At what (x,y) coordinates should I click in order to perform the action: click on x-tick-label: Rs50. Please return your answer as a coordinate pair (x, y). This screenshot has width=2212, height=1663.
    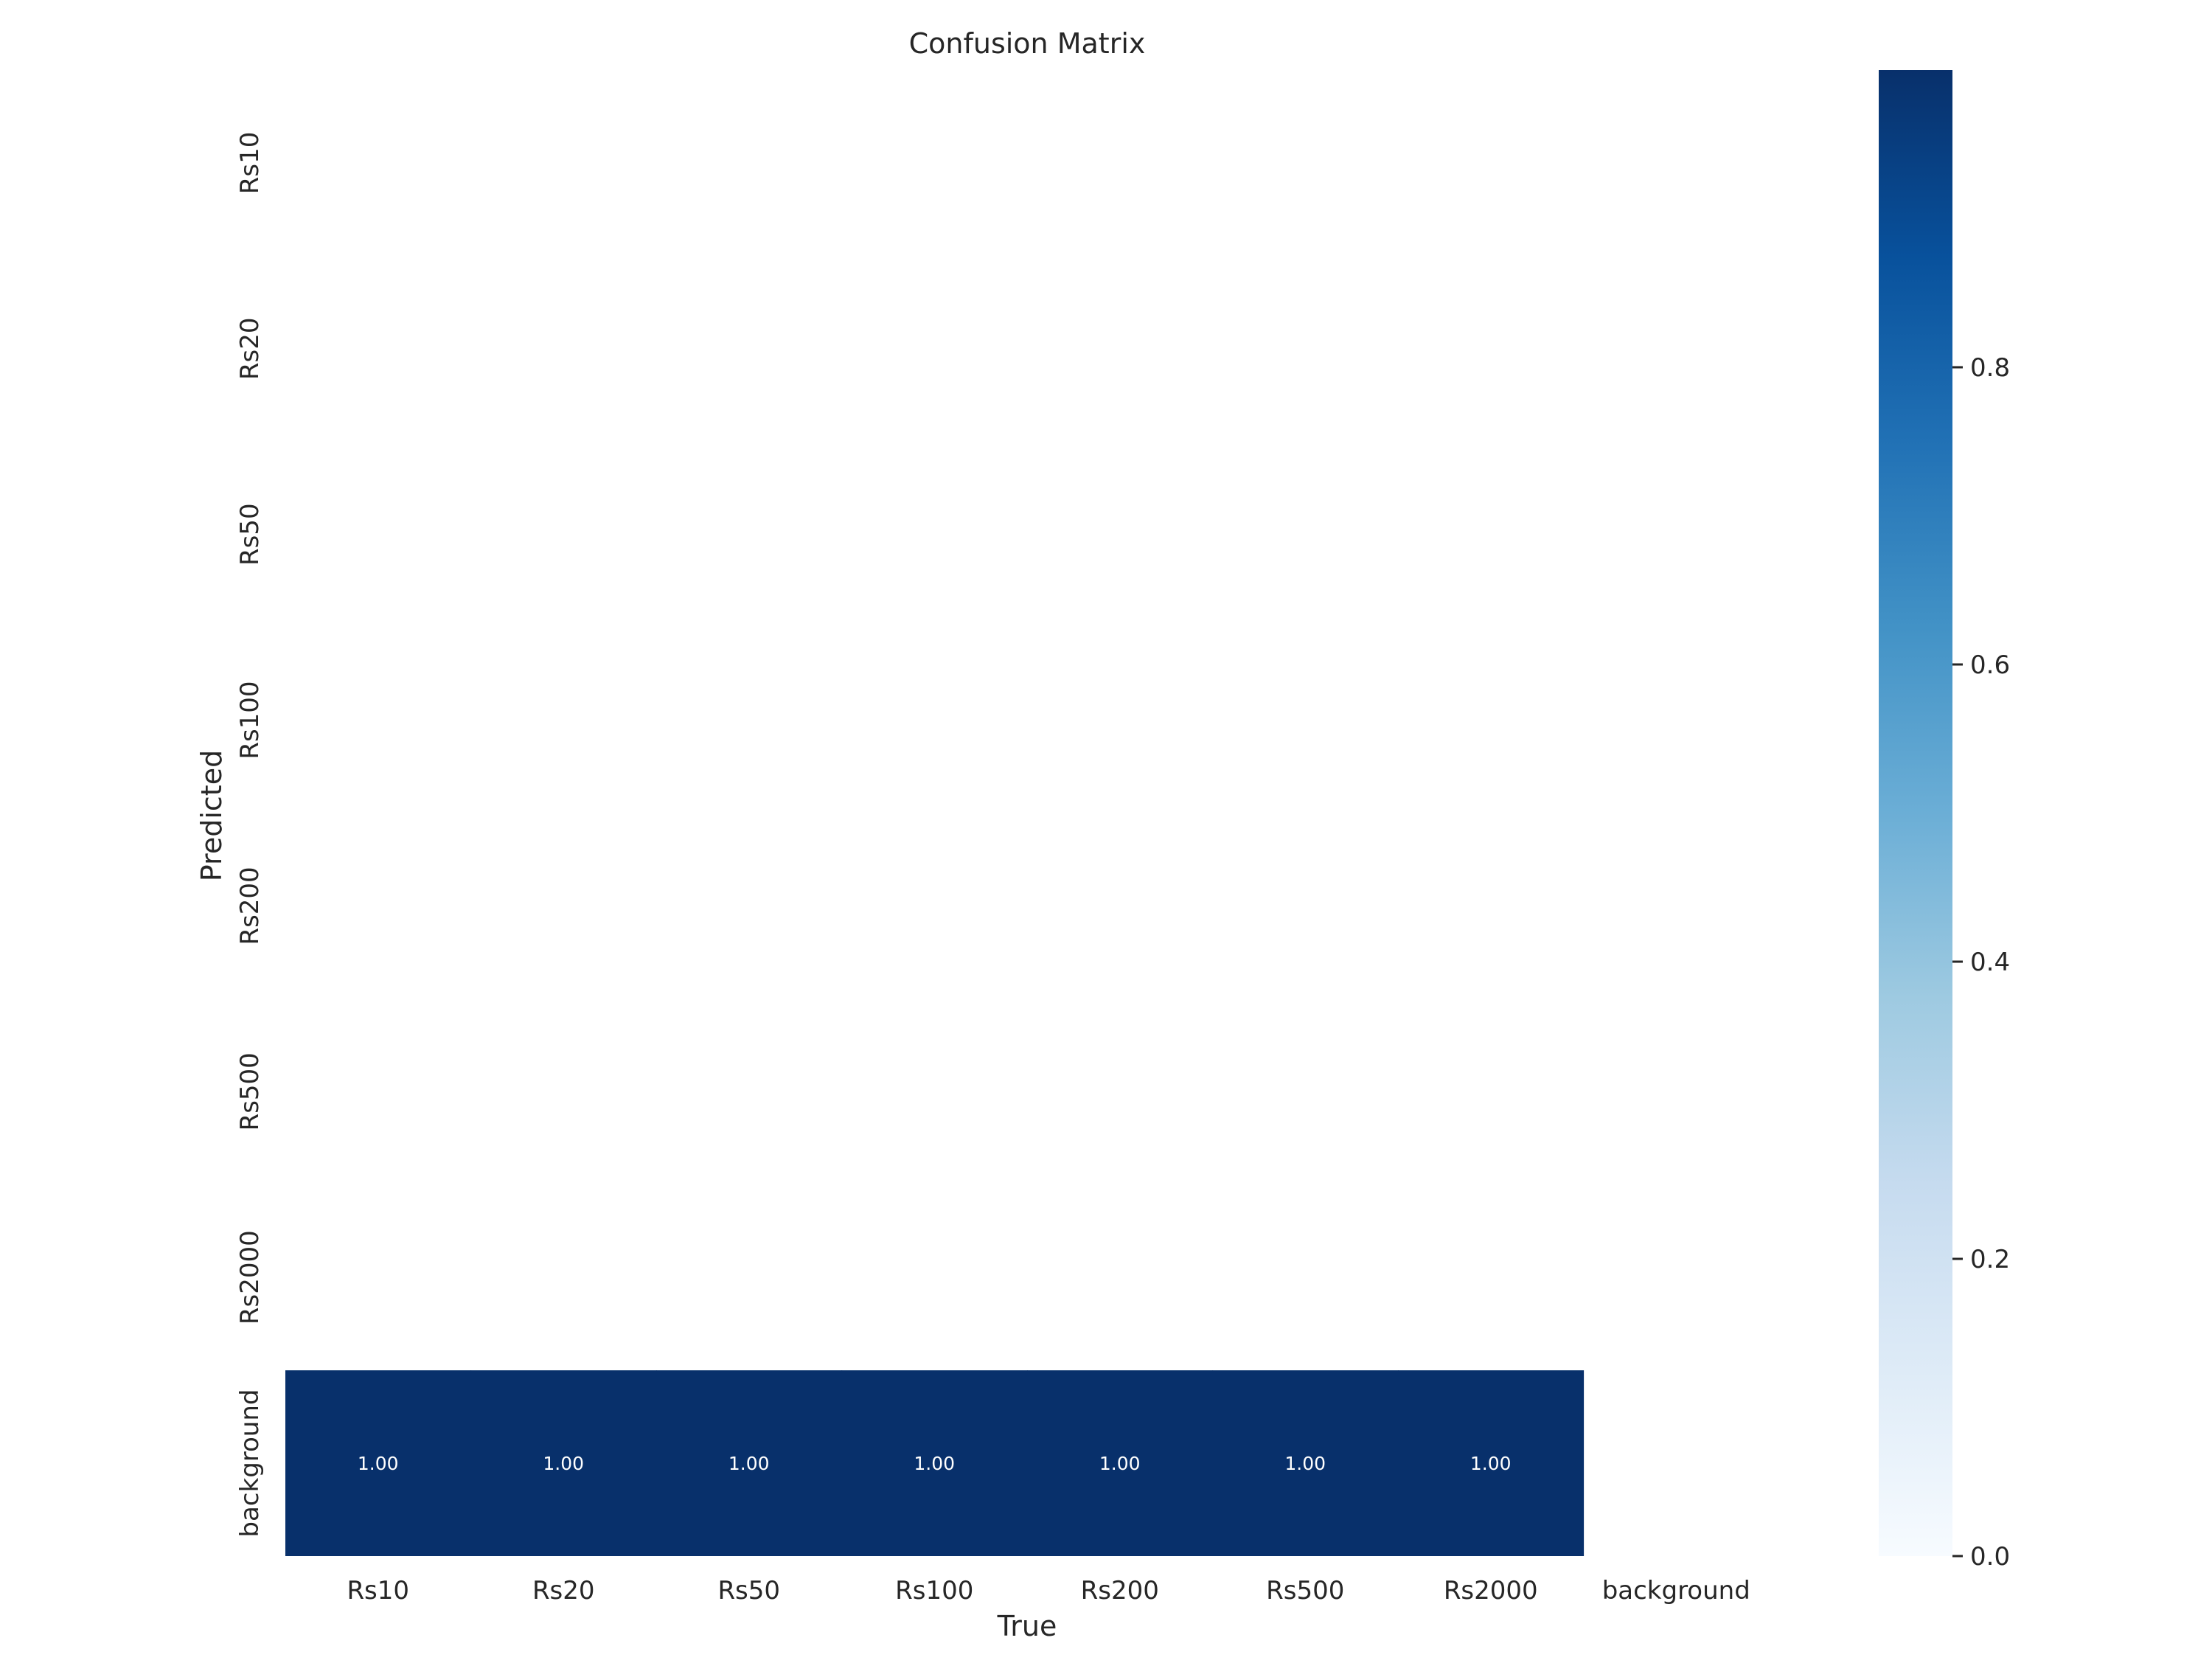
    Looking at the image, I should click on (748, 1590).